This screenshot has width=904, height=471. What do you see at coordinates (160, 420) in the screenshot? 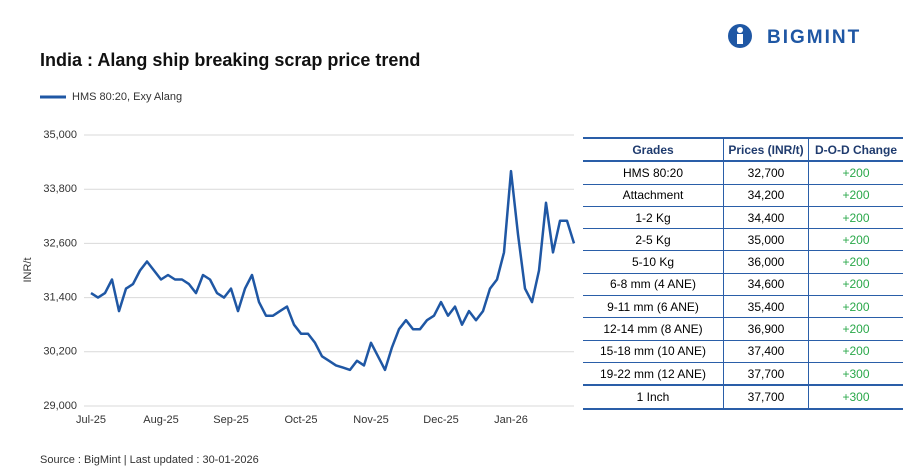
I see `x-tick-label: Aug-25` at bounding box center [160, 420].